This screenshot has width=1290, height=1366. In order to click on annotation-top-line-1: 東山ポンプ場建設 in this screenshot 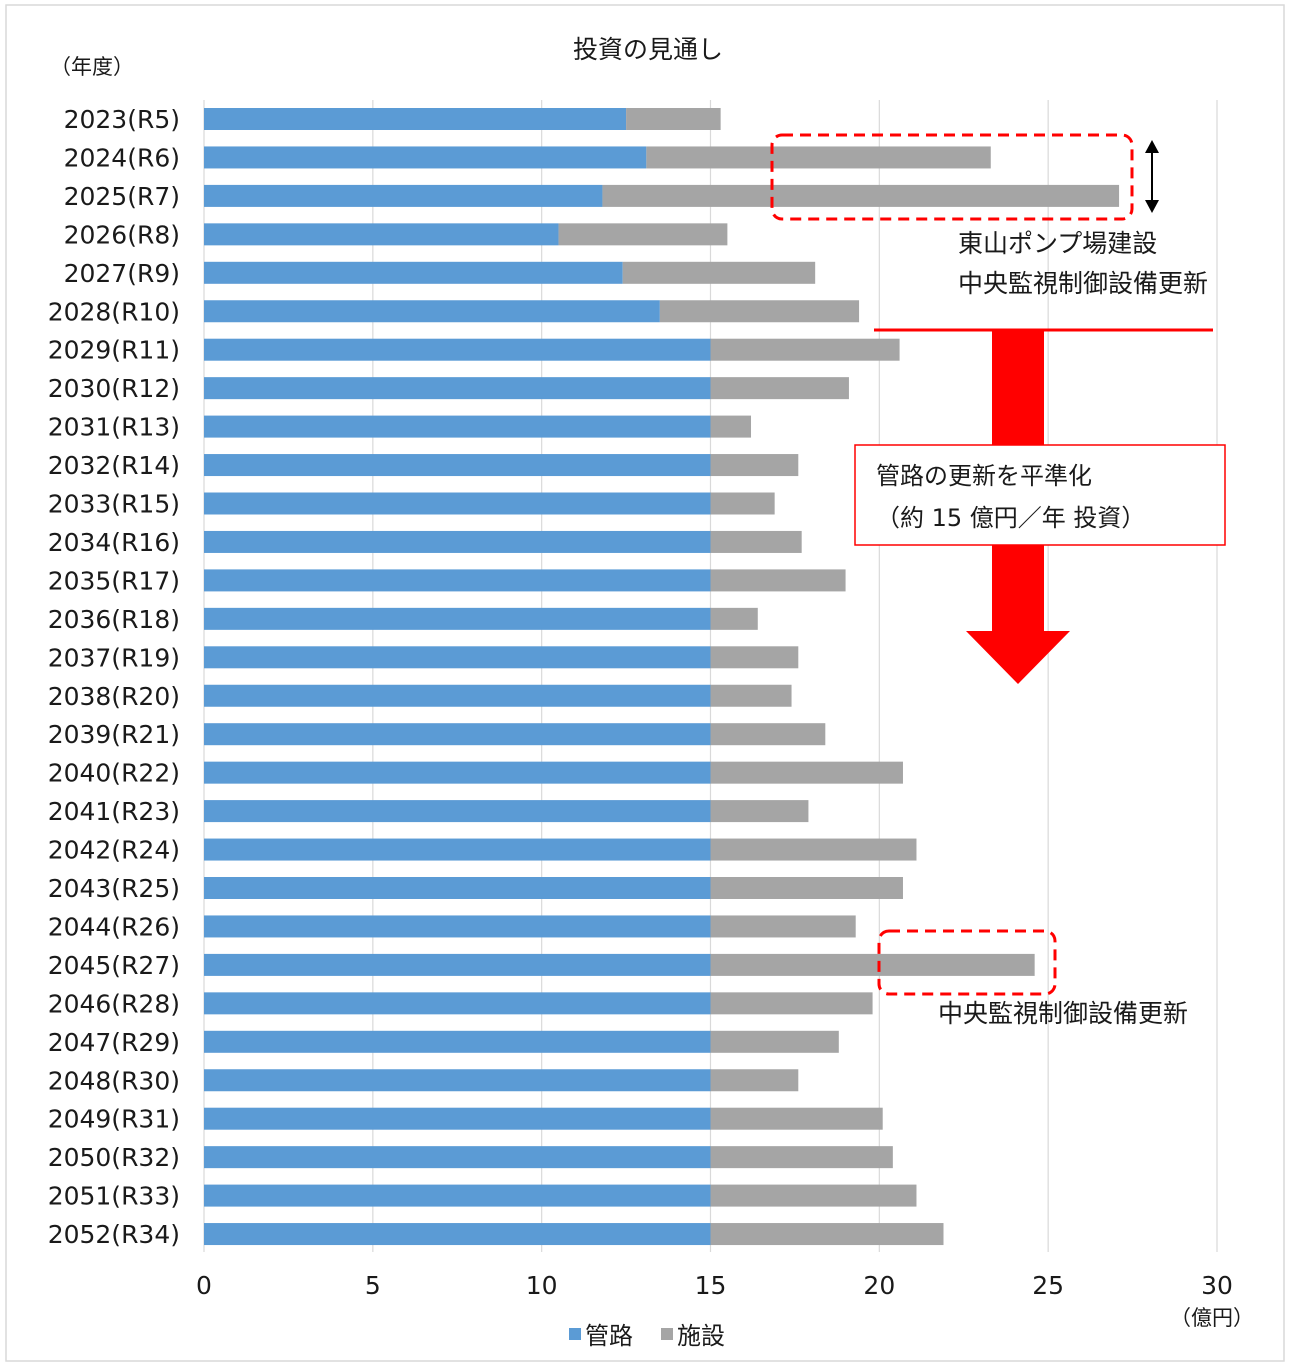, I will do `click(1057, 243)`.